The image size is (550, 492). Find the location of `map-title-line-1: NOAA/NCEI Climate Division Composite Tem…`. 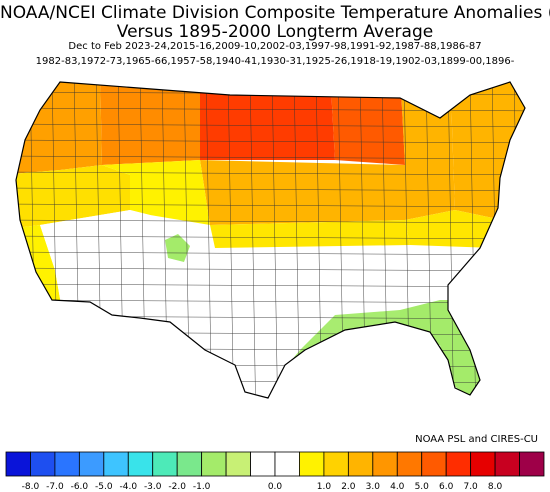

map-title-line-1: NOAA/NCEI Climate Division Composite Tem… is located at coordinates (275, 13).